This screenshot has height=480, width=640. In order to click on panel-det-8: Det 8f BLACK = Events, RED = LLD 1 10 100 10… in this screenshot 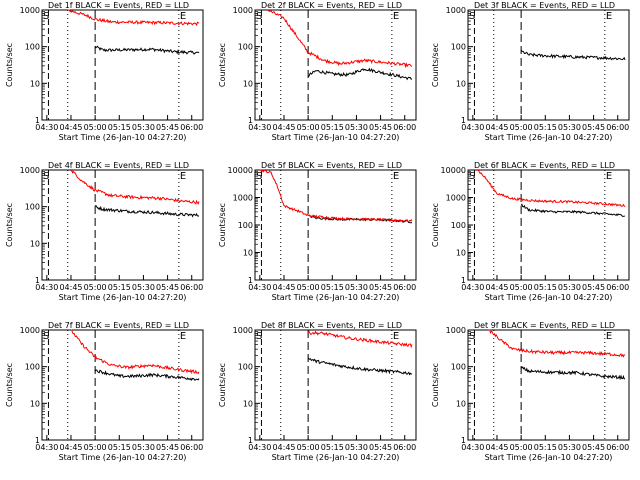, I will do `click(317, 391)`.